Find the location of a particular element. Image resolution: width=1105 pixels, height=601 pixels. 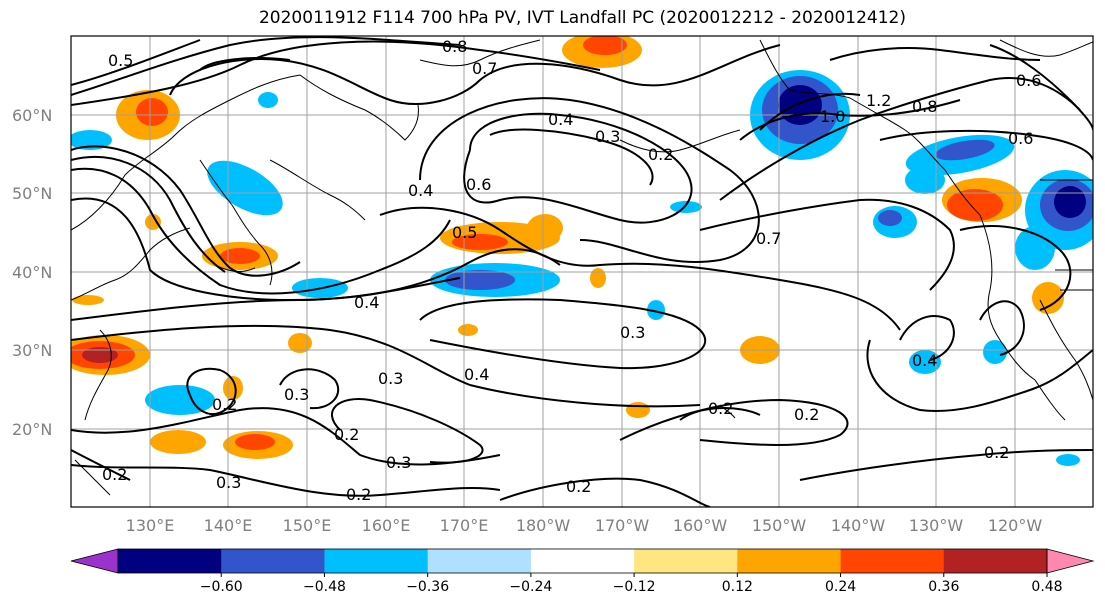

colorbar-tick-label: −0.48 is located at coordinates (324, 587).